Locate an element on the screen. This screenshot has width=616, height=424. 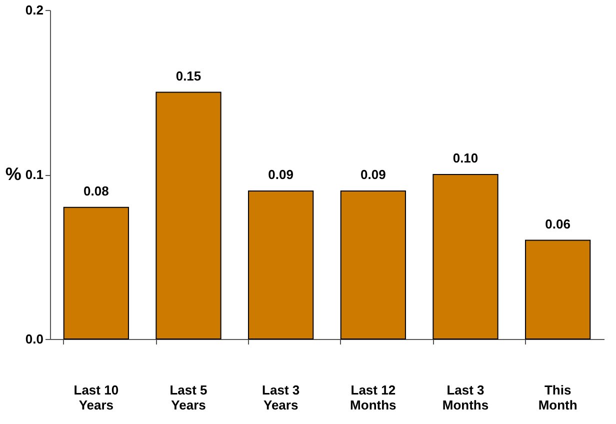
y-tick-label: 0.0 is located at coordinates (34, 339).